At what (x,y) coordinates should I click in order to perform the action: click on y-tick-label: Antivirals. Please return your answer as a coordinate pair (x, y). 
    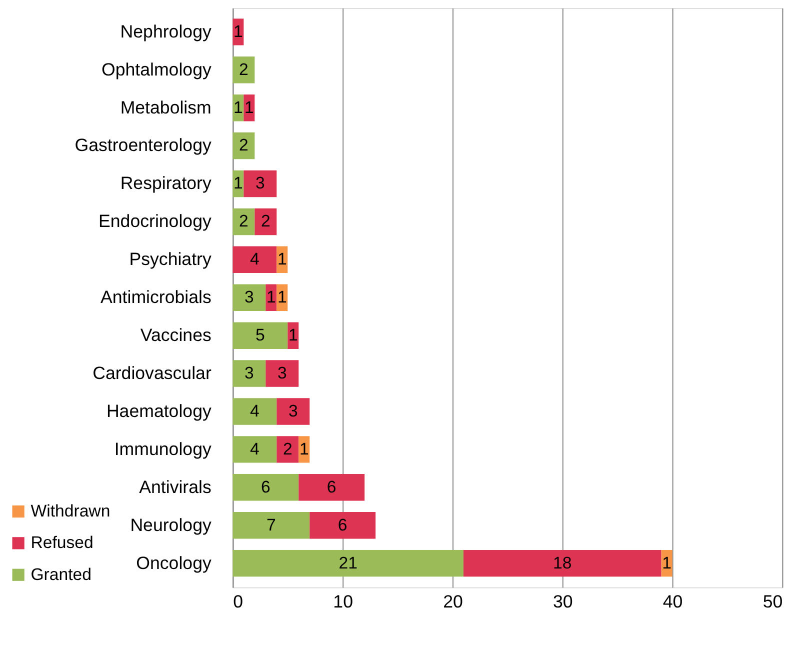
    Looking at the image, I should click on (175, 486).